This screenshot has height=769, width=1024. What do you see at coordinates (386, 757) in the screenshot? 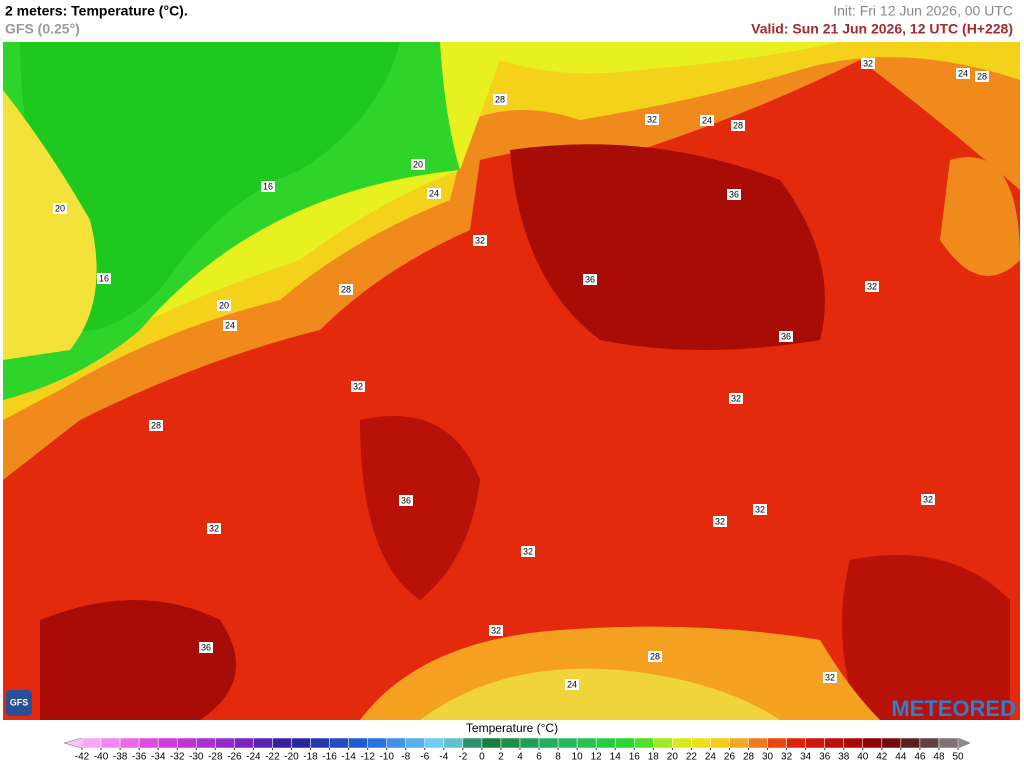
I see `colorbar-label: -10` at bounding box center [386, 757].